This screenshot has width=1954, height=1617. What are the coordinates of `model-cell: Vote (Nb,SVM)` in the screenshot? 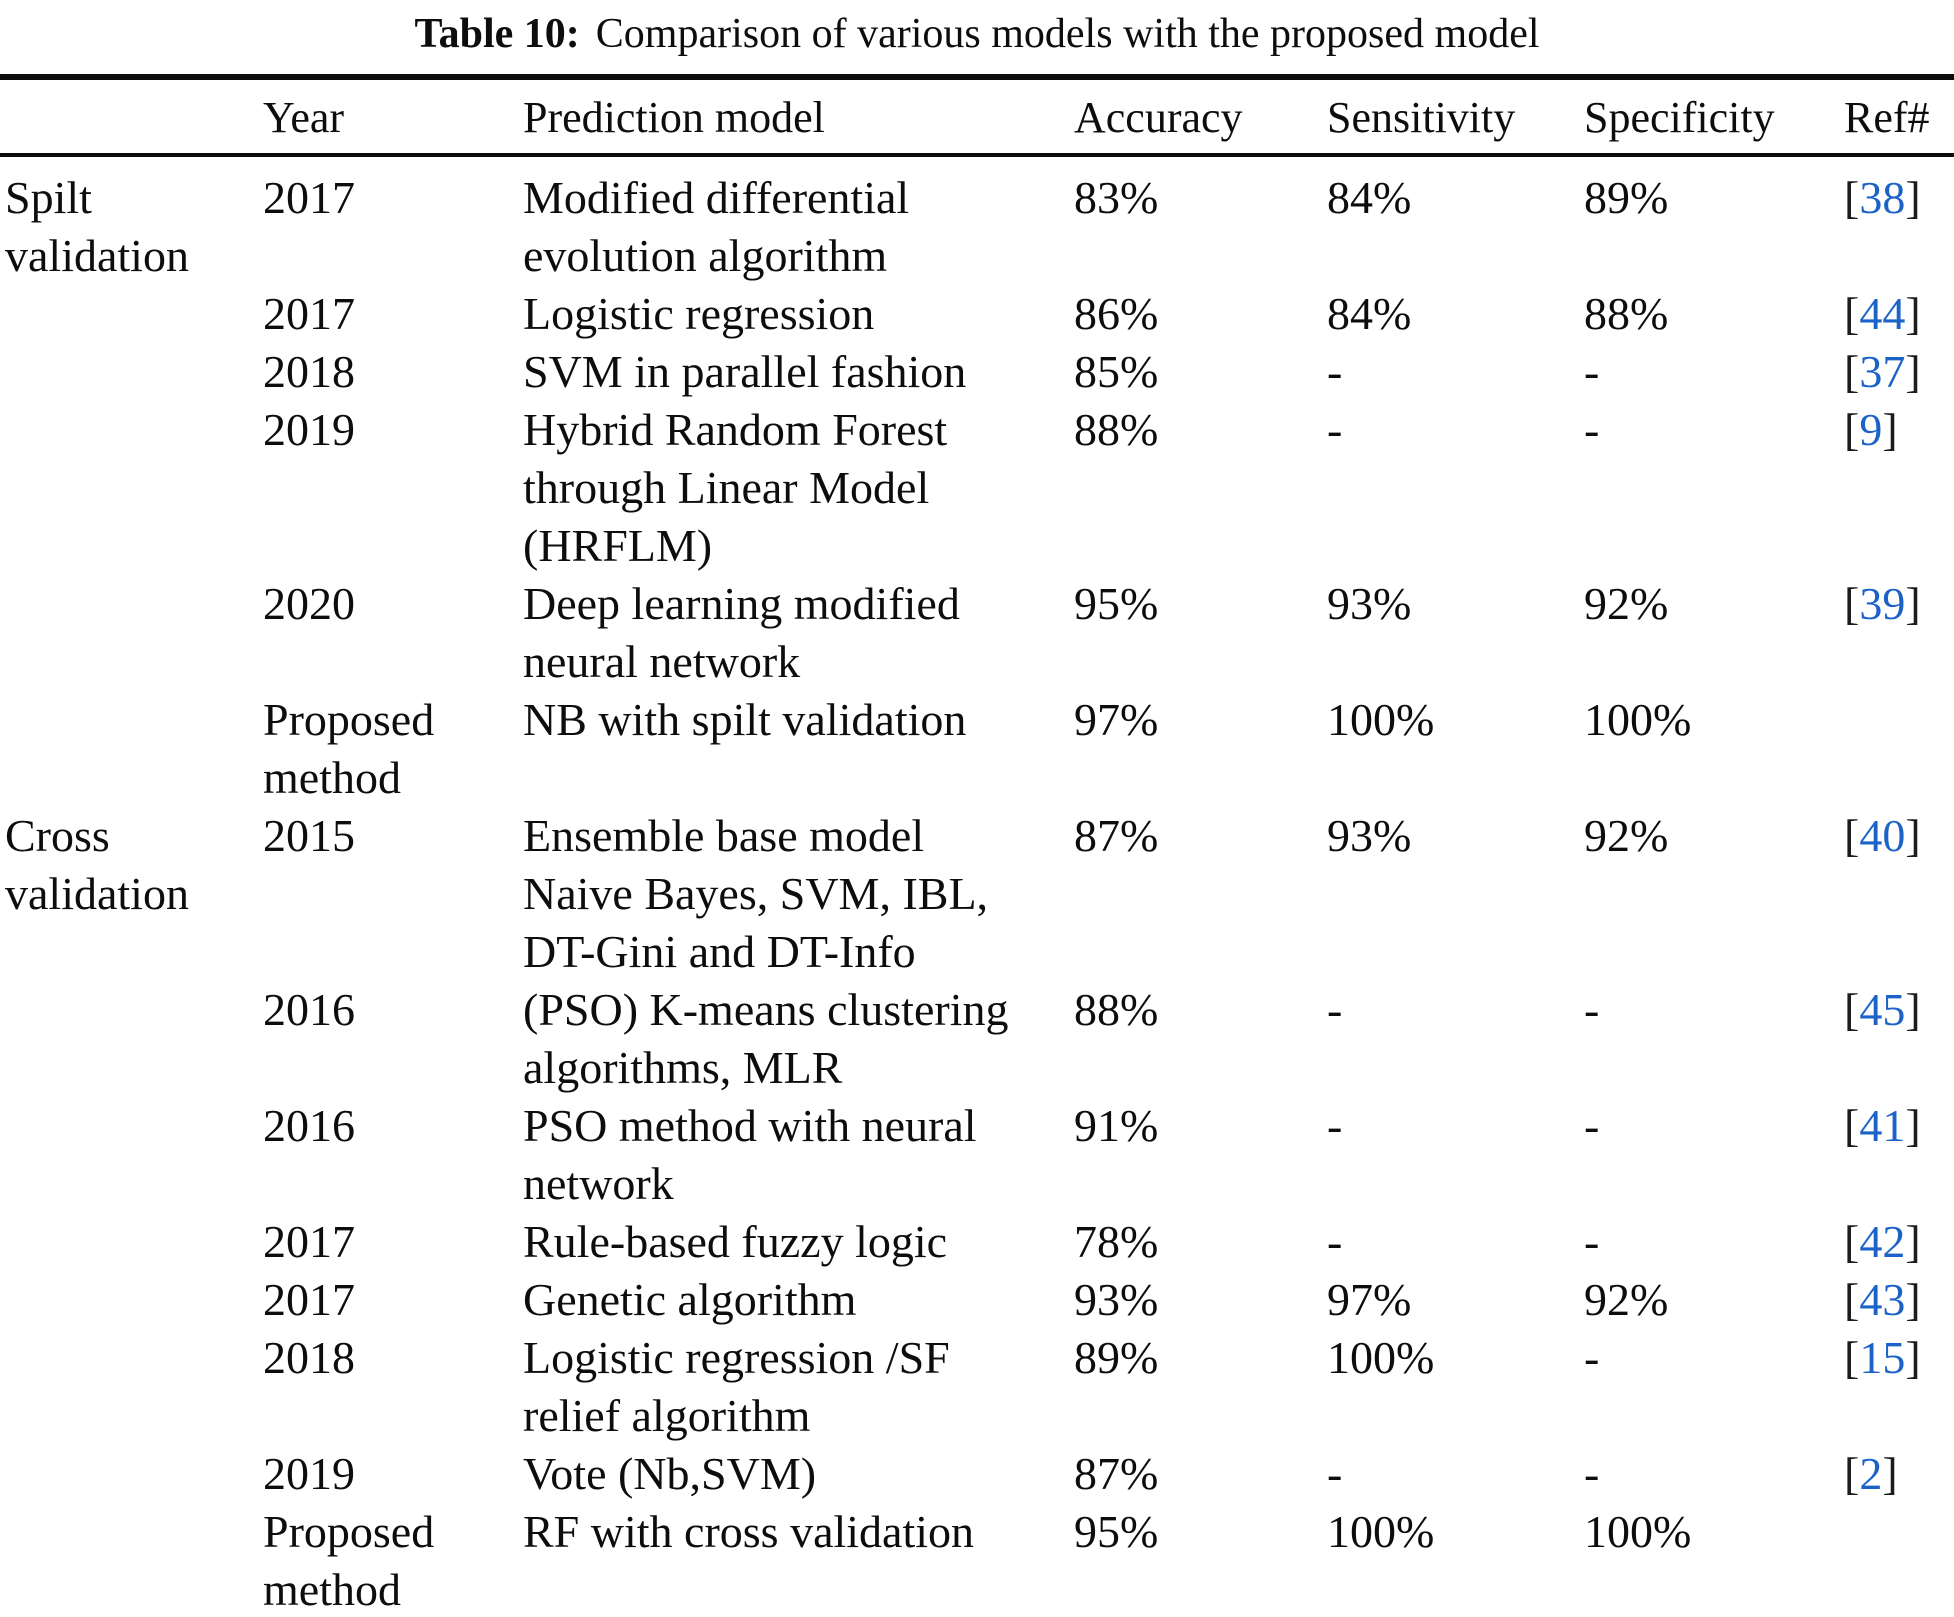 It's located at (670, 1473).